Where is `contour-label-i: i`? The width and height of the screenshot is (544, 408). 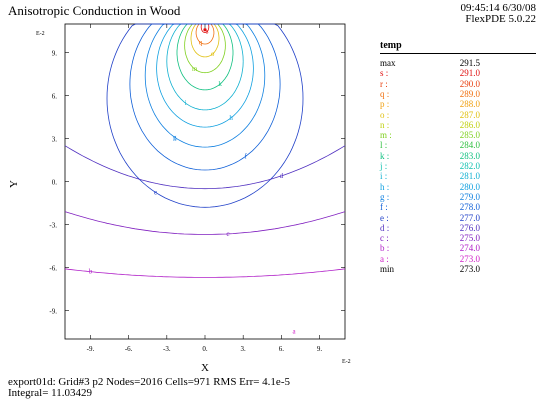 contour-label-i: i is located at coordinates (186, 103).